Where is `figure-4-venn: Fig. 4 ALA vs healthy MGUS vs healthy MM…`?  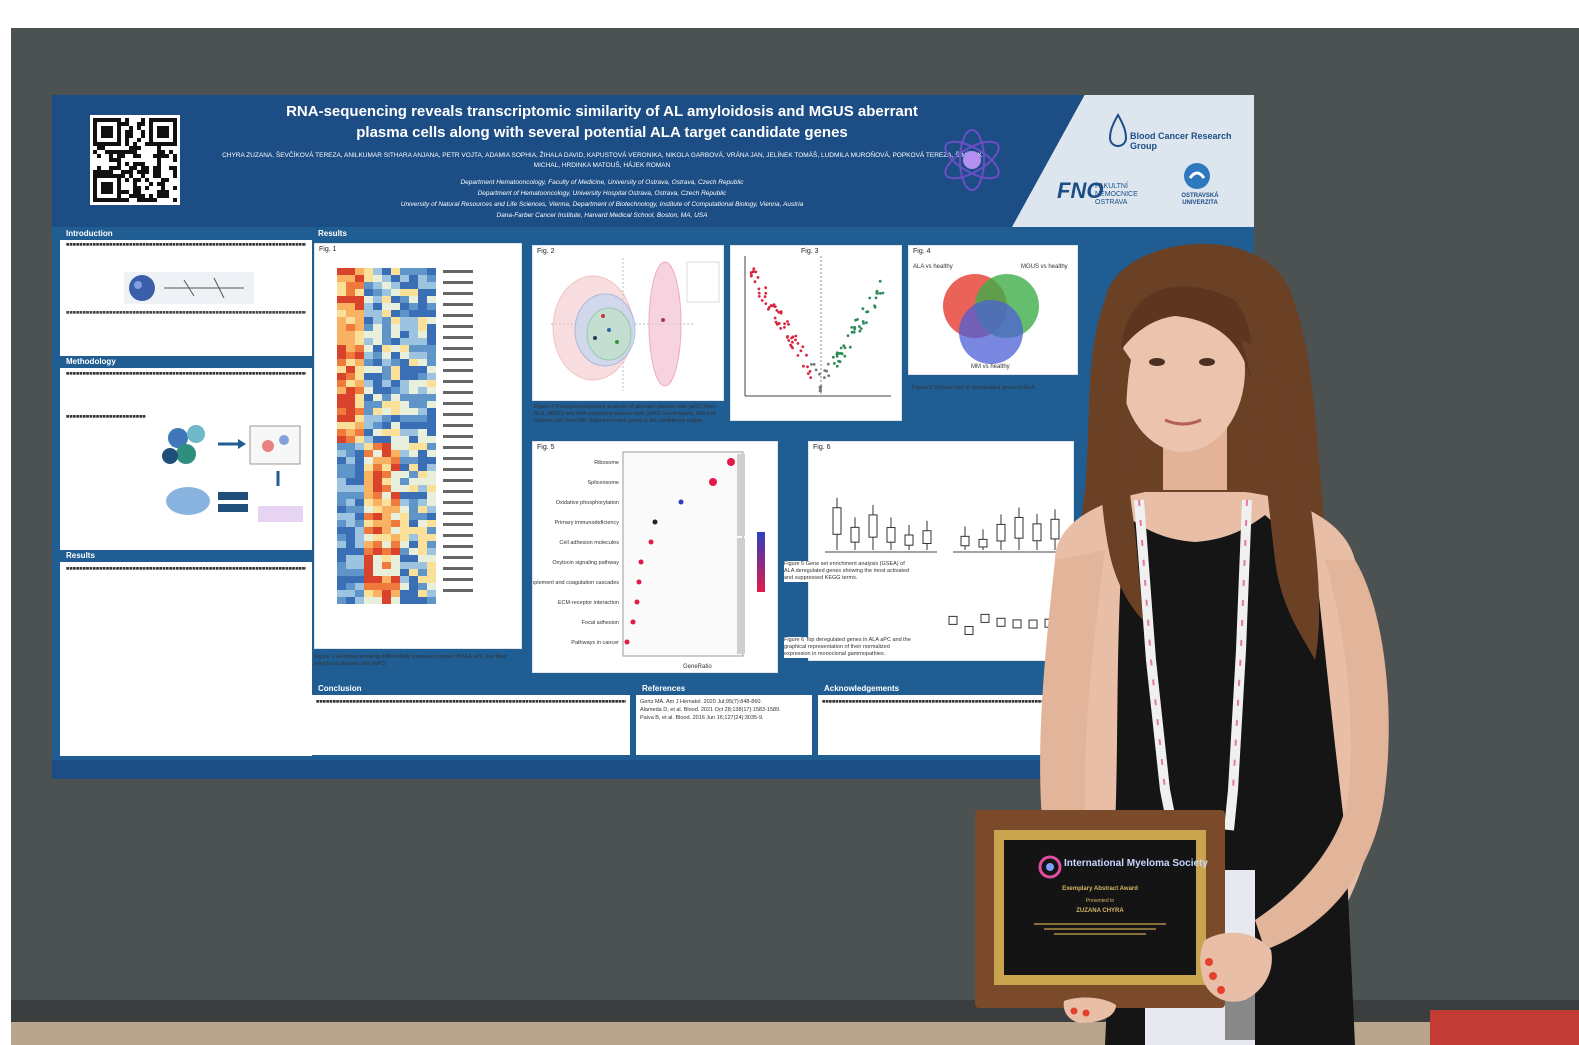 figure-4-venn: Fig. 4 ALA vs healthy MGUS vs healthy MM… is located at coordinates (993, 310).